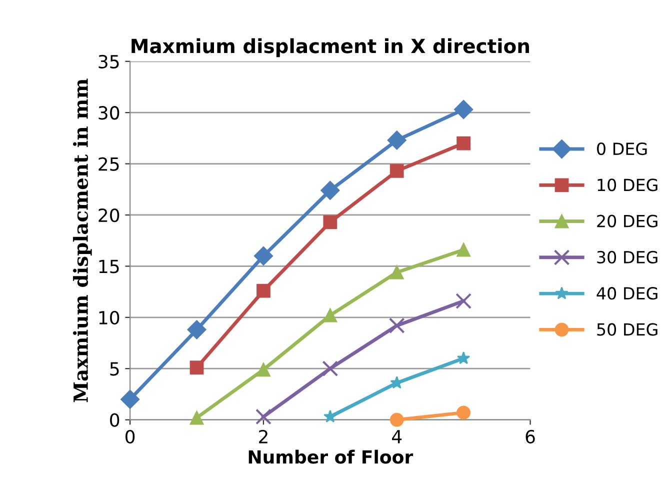  I want to click on x-tick-label: 4, so click(397, 437).